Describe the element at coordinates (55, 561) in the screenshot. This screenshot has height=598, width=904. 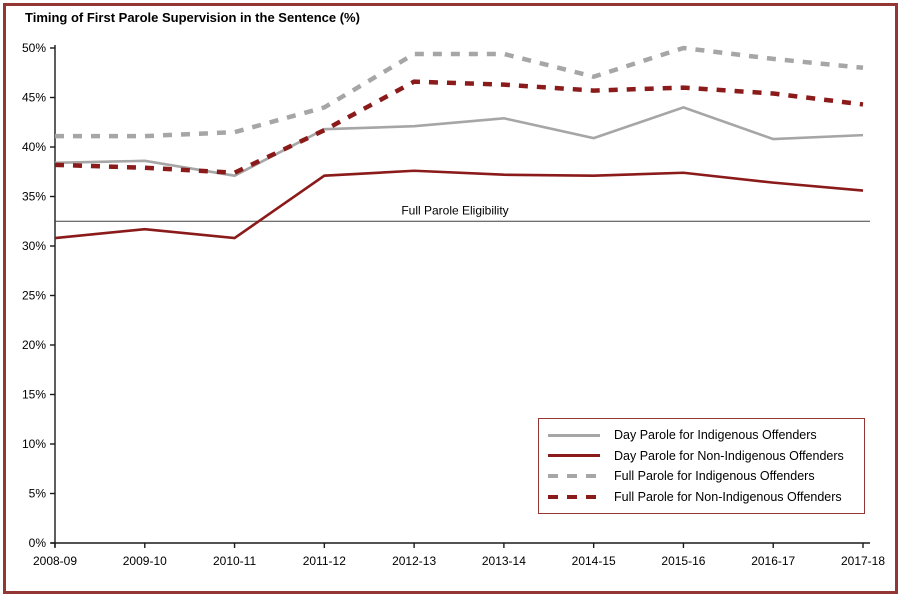
I see `x-axis-tick-label: 2008-09` at that location.